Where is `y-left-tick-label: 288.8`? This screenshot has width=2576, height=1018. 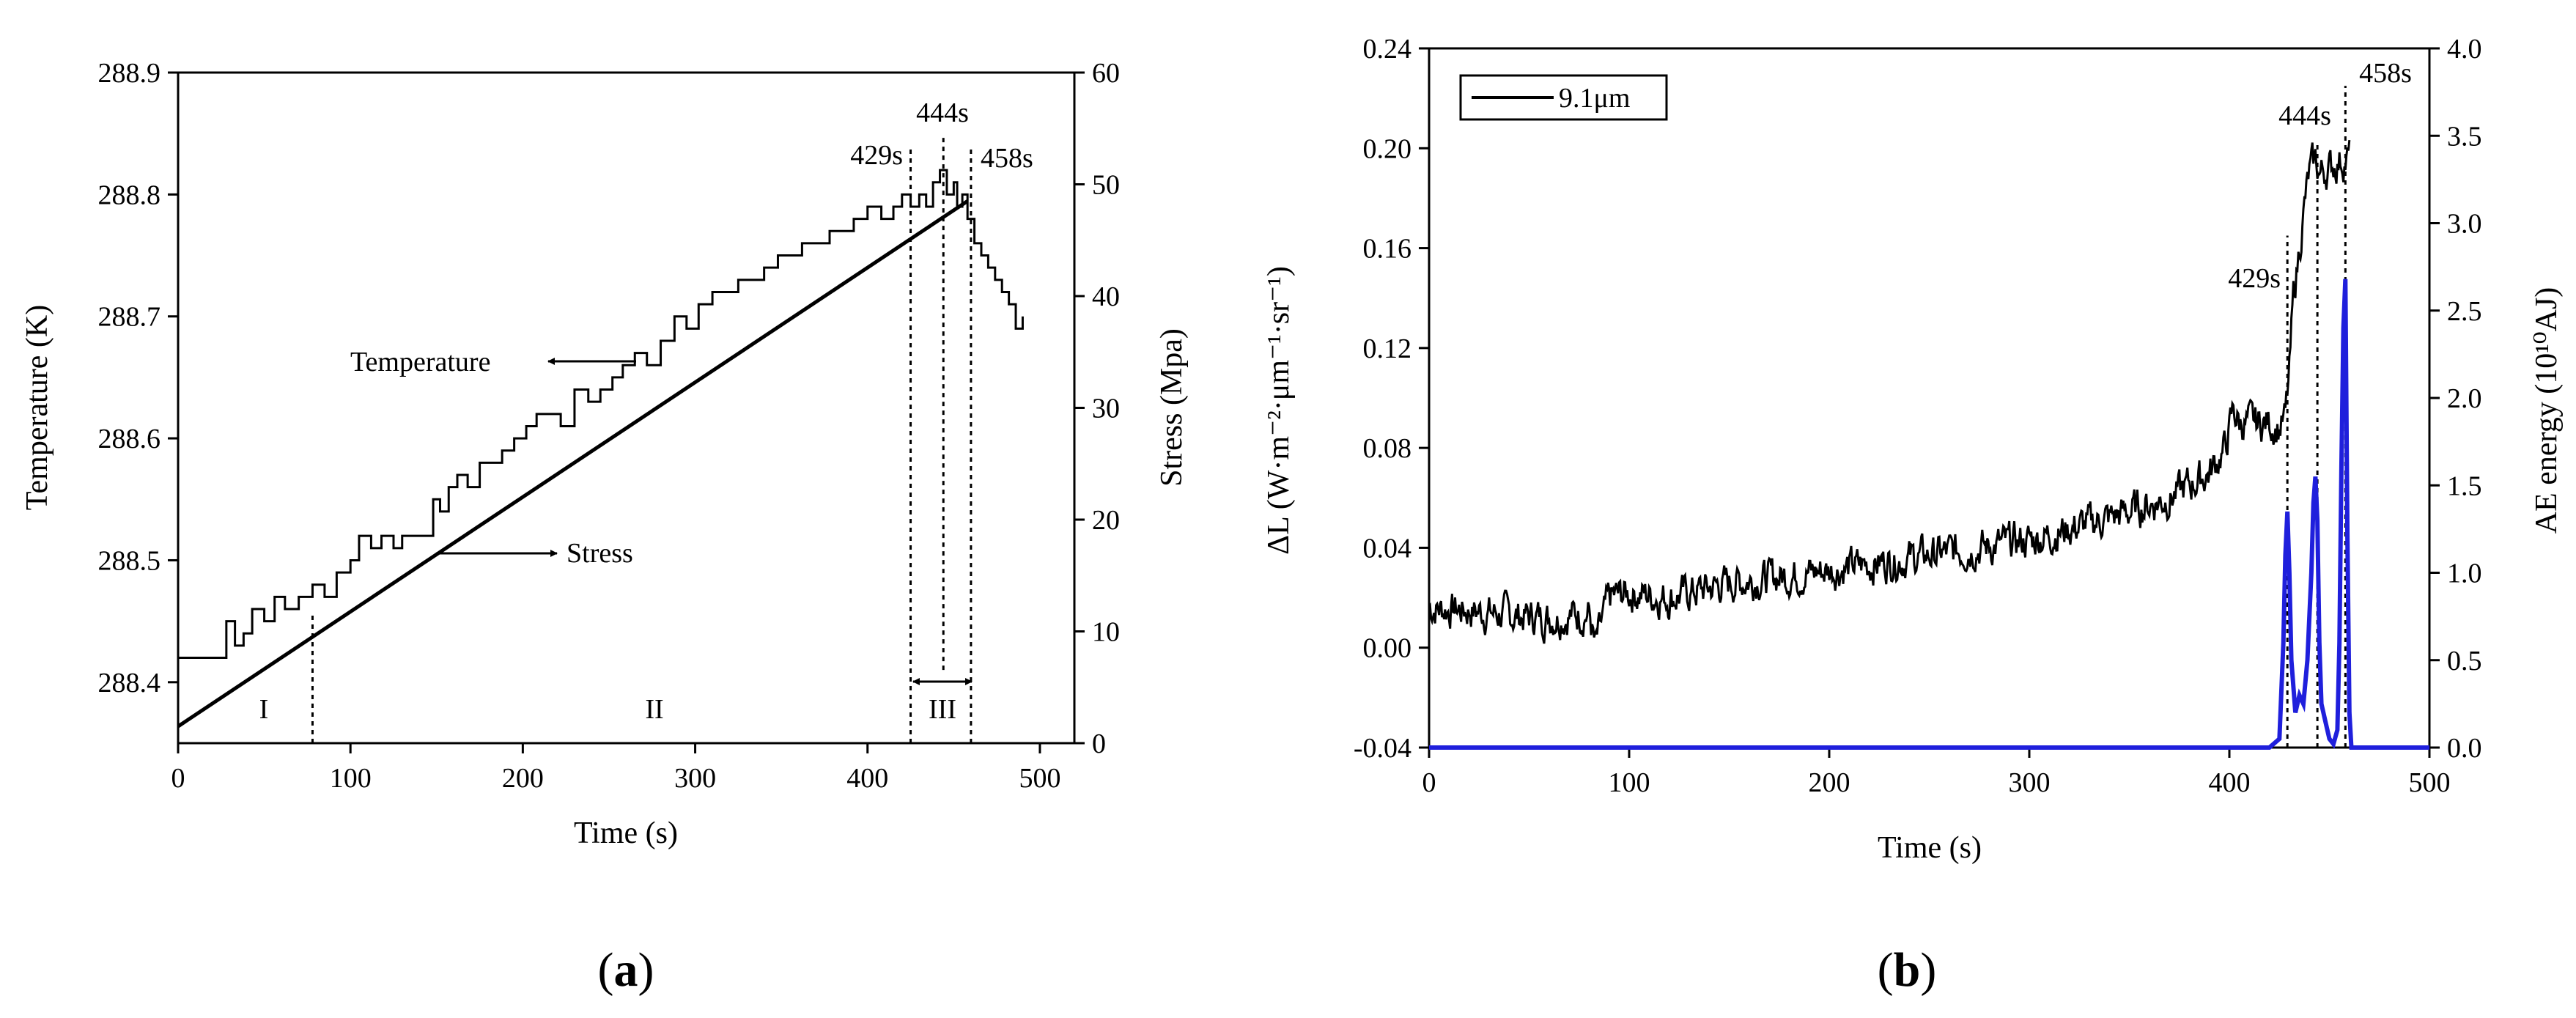 y-left-tick-label: 288.8 is located at coordinates (129, 195).